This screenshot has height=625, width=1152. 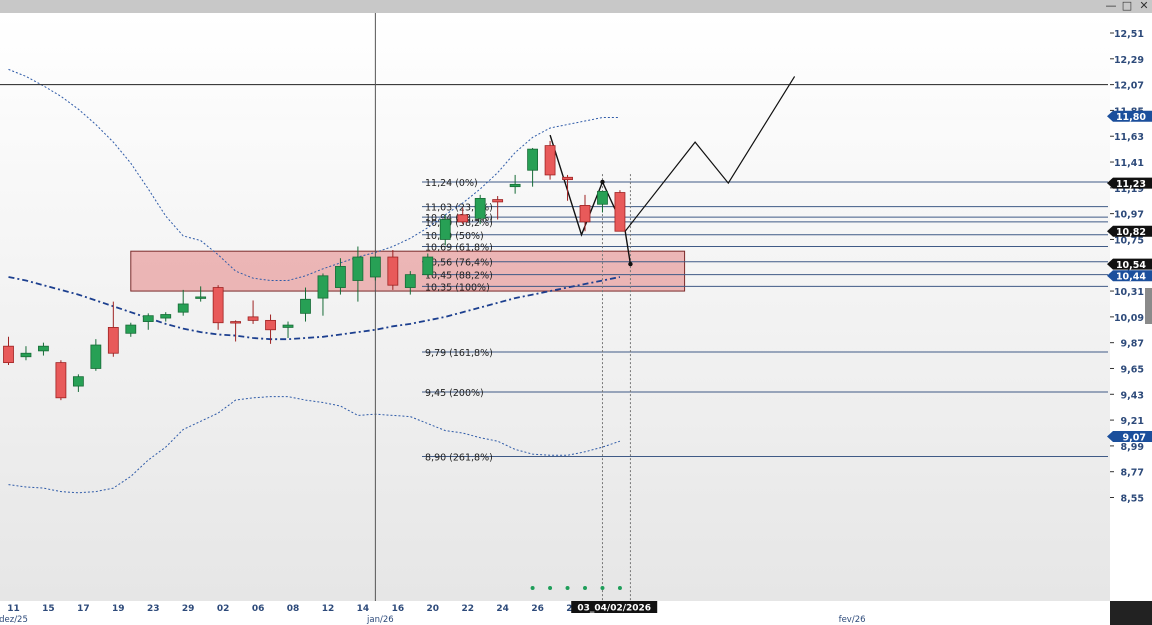 What do you see at coordinates (293, 609) in the screenshot?
I see `x-tick-label: 08` at bounding box center [293, 609].